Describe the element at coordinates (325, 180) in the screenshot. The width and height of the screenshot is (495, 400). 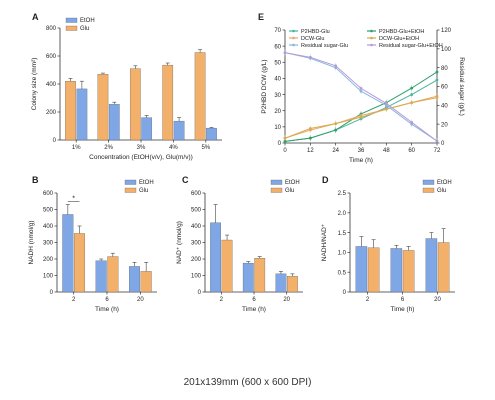
I see `panel-label: D` at that location.